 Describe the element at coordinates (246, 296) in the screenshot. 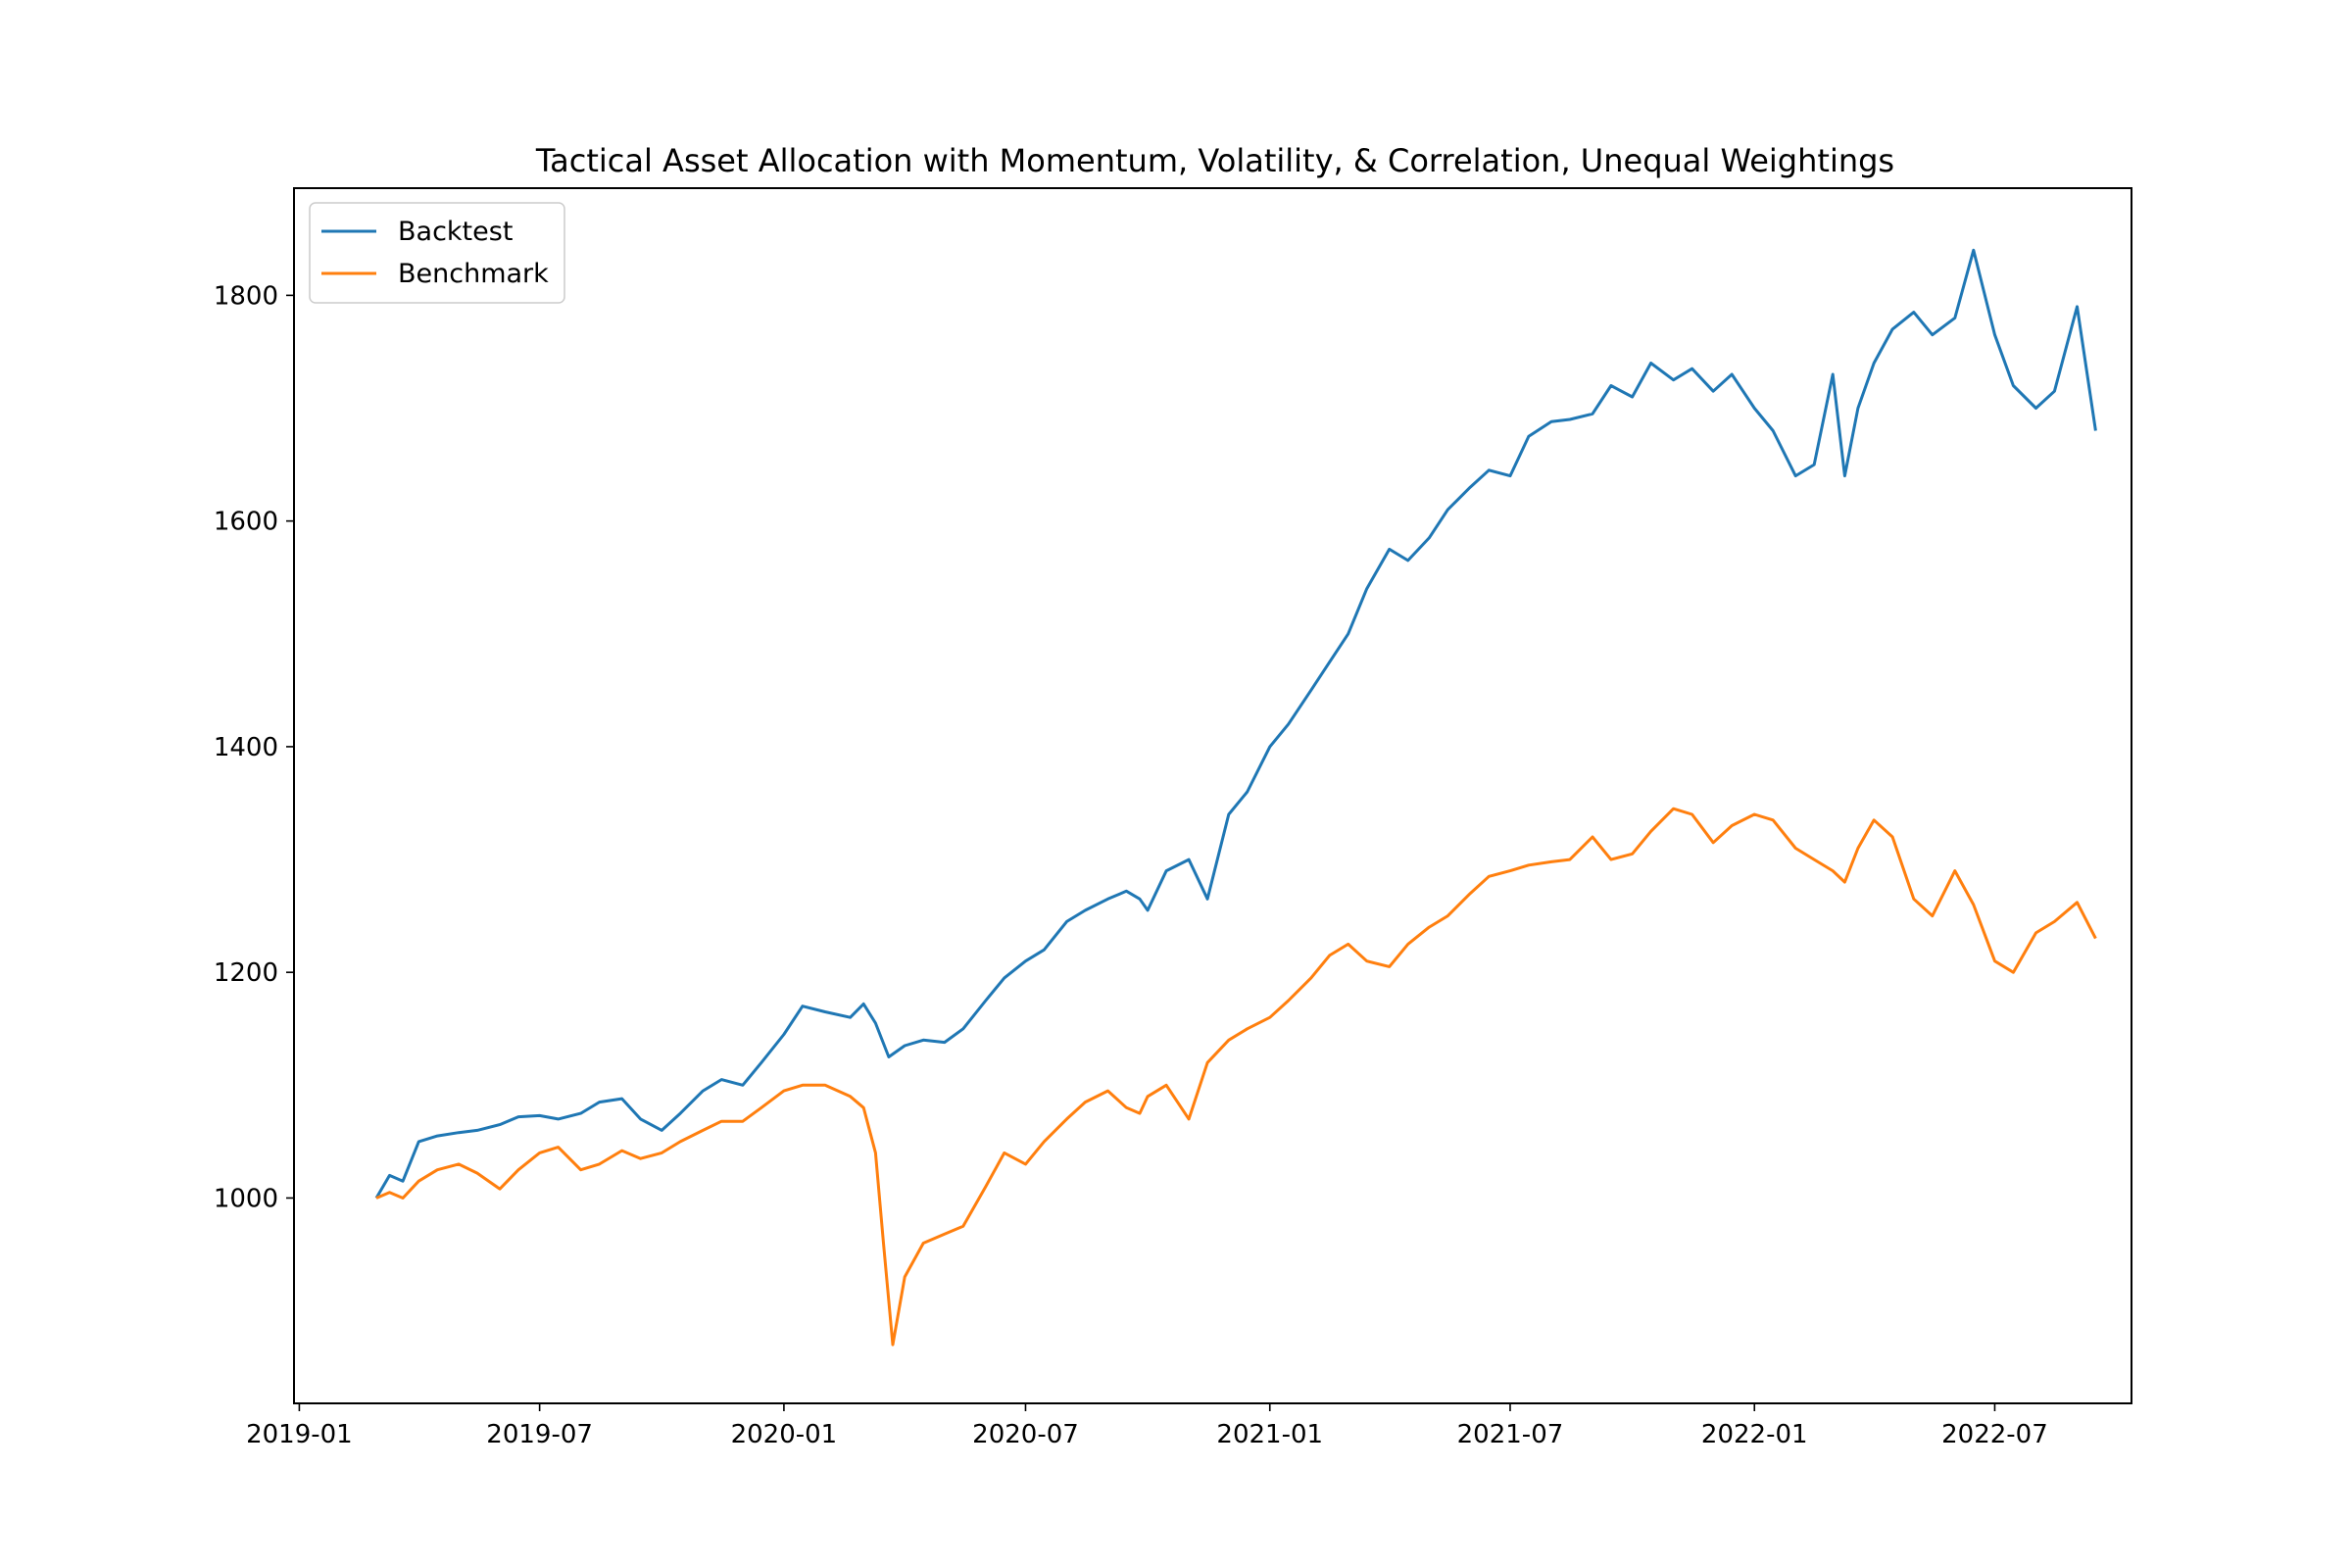

I see `y-tick-label: 1800` at that location.